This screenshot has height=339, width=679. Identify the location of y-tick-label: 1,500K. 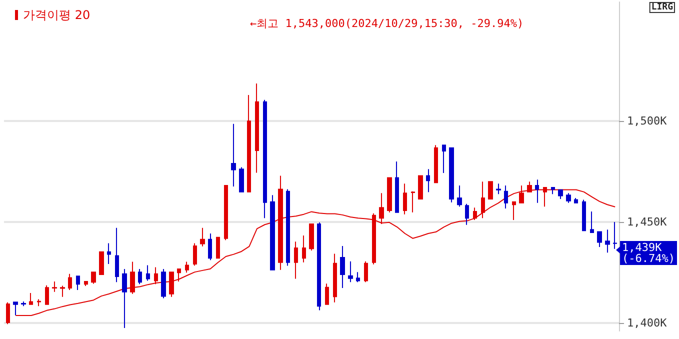
(647, 121).